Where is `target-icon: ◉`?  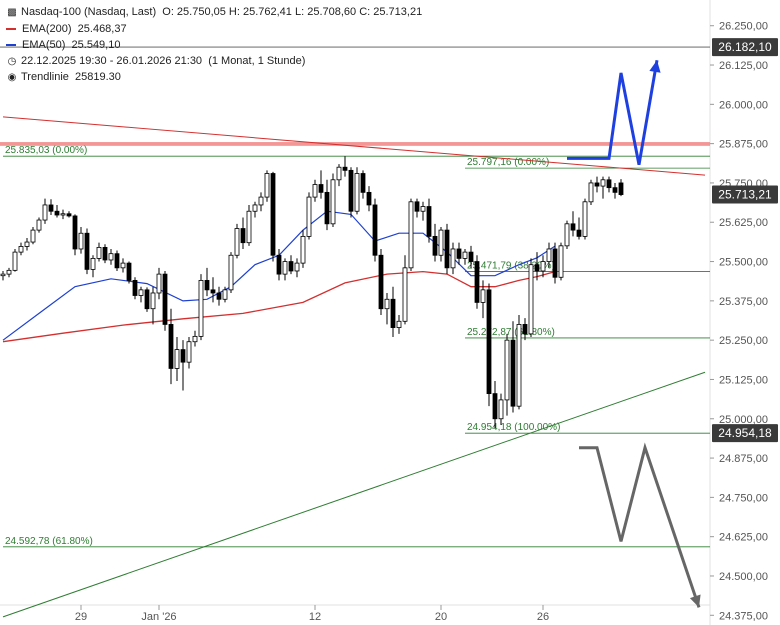
target-icon: ◉ is located at coordinates (12, 77).